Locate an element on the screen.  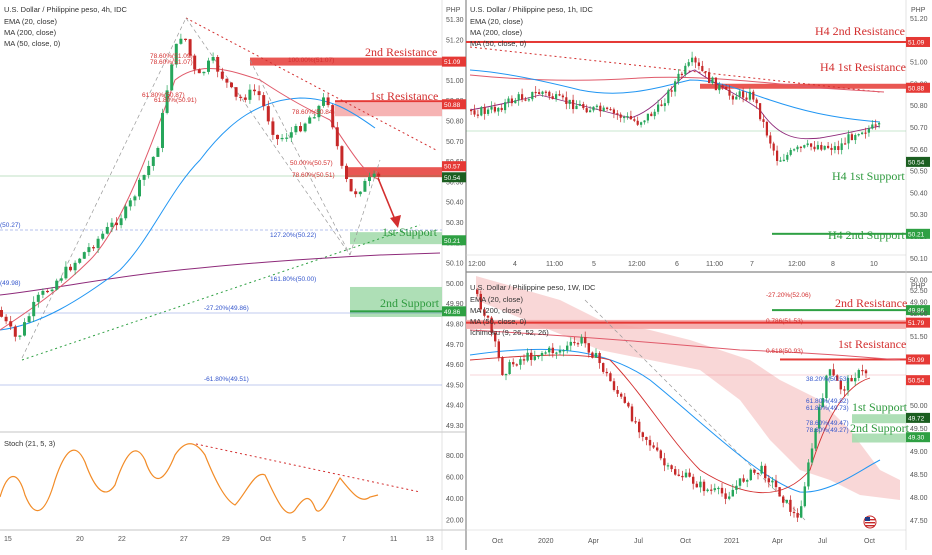
h1-time-tick-8: 12:00 is located at coordinates (797, 264).